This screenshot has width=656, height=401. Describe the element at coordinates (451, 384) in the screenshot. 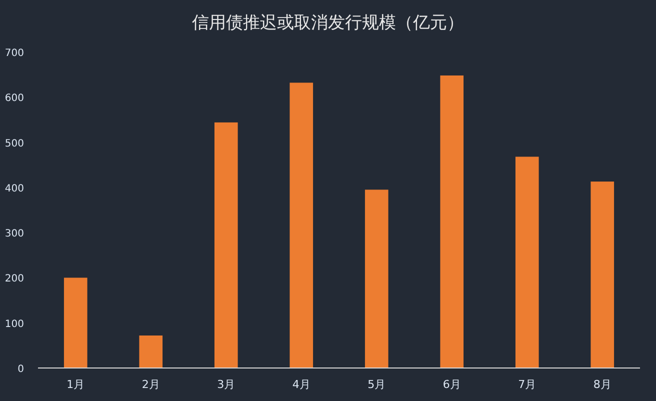

I see `x-tick-label: 6月` at that location.